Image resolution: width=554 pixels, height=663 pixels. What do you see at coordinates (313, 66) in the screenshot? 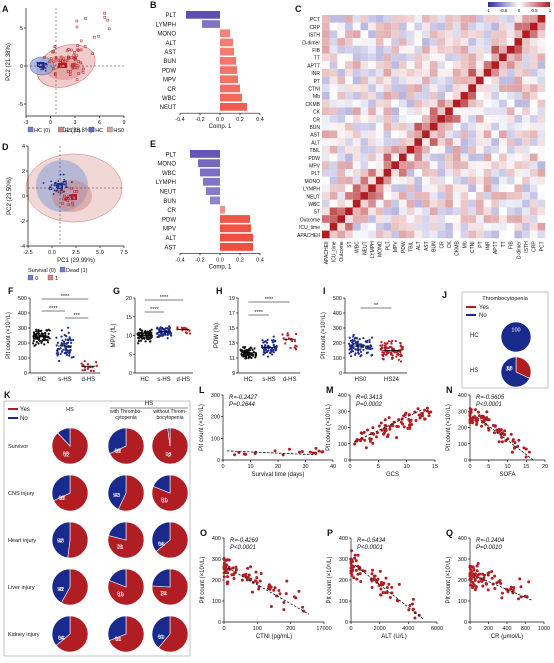
I see `heatmap-row-label: APTT` at bounding box center [313, 66].